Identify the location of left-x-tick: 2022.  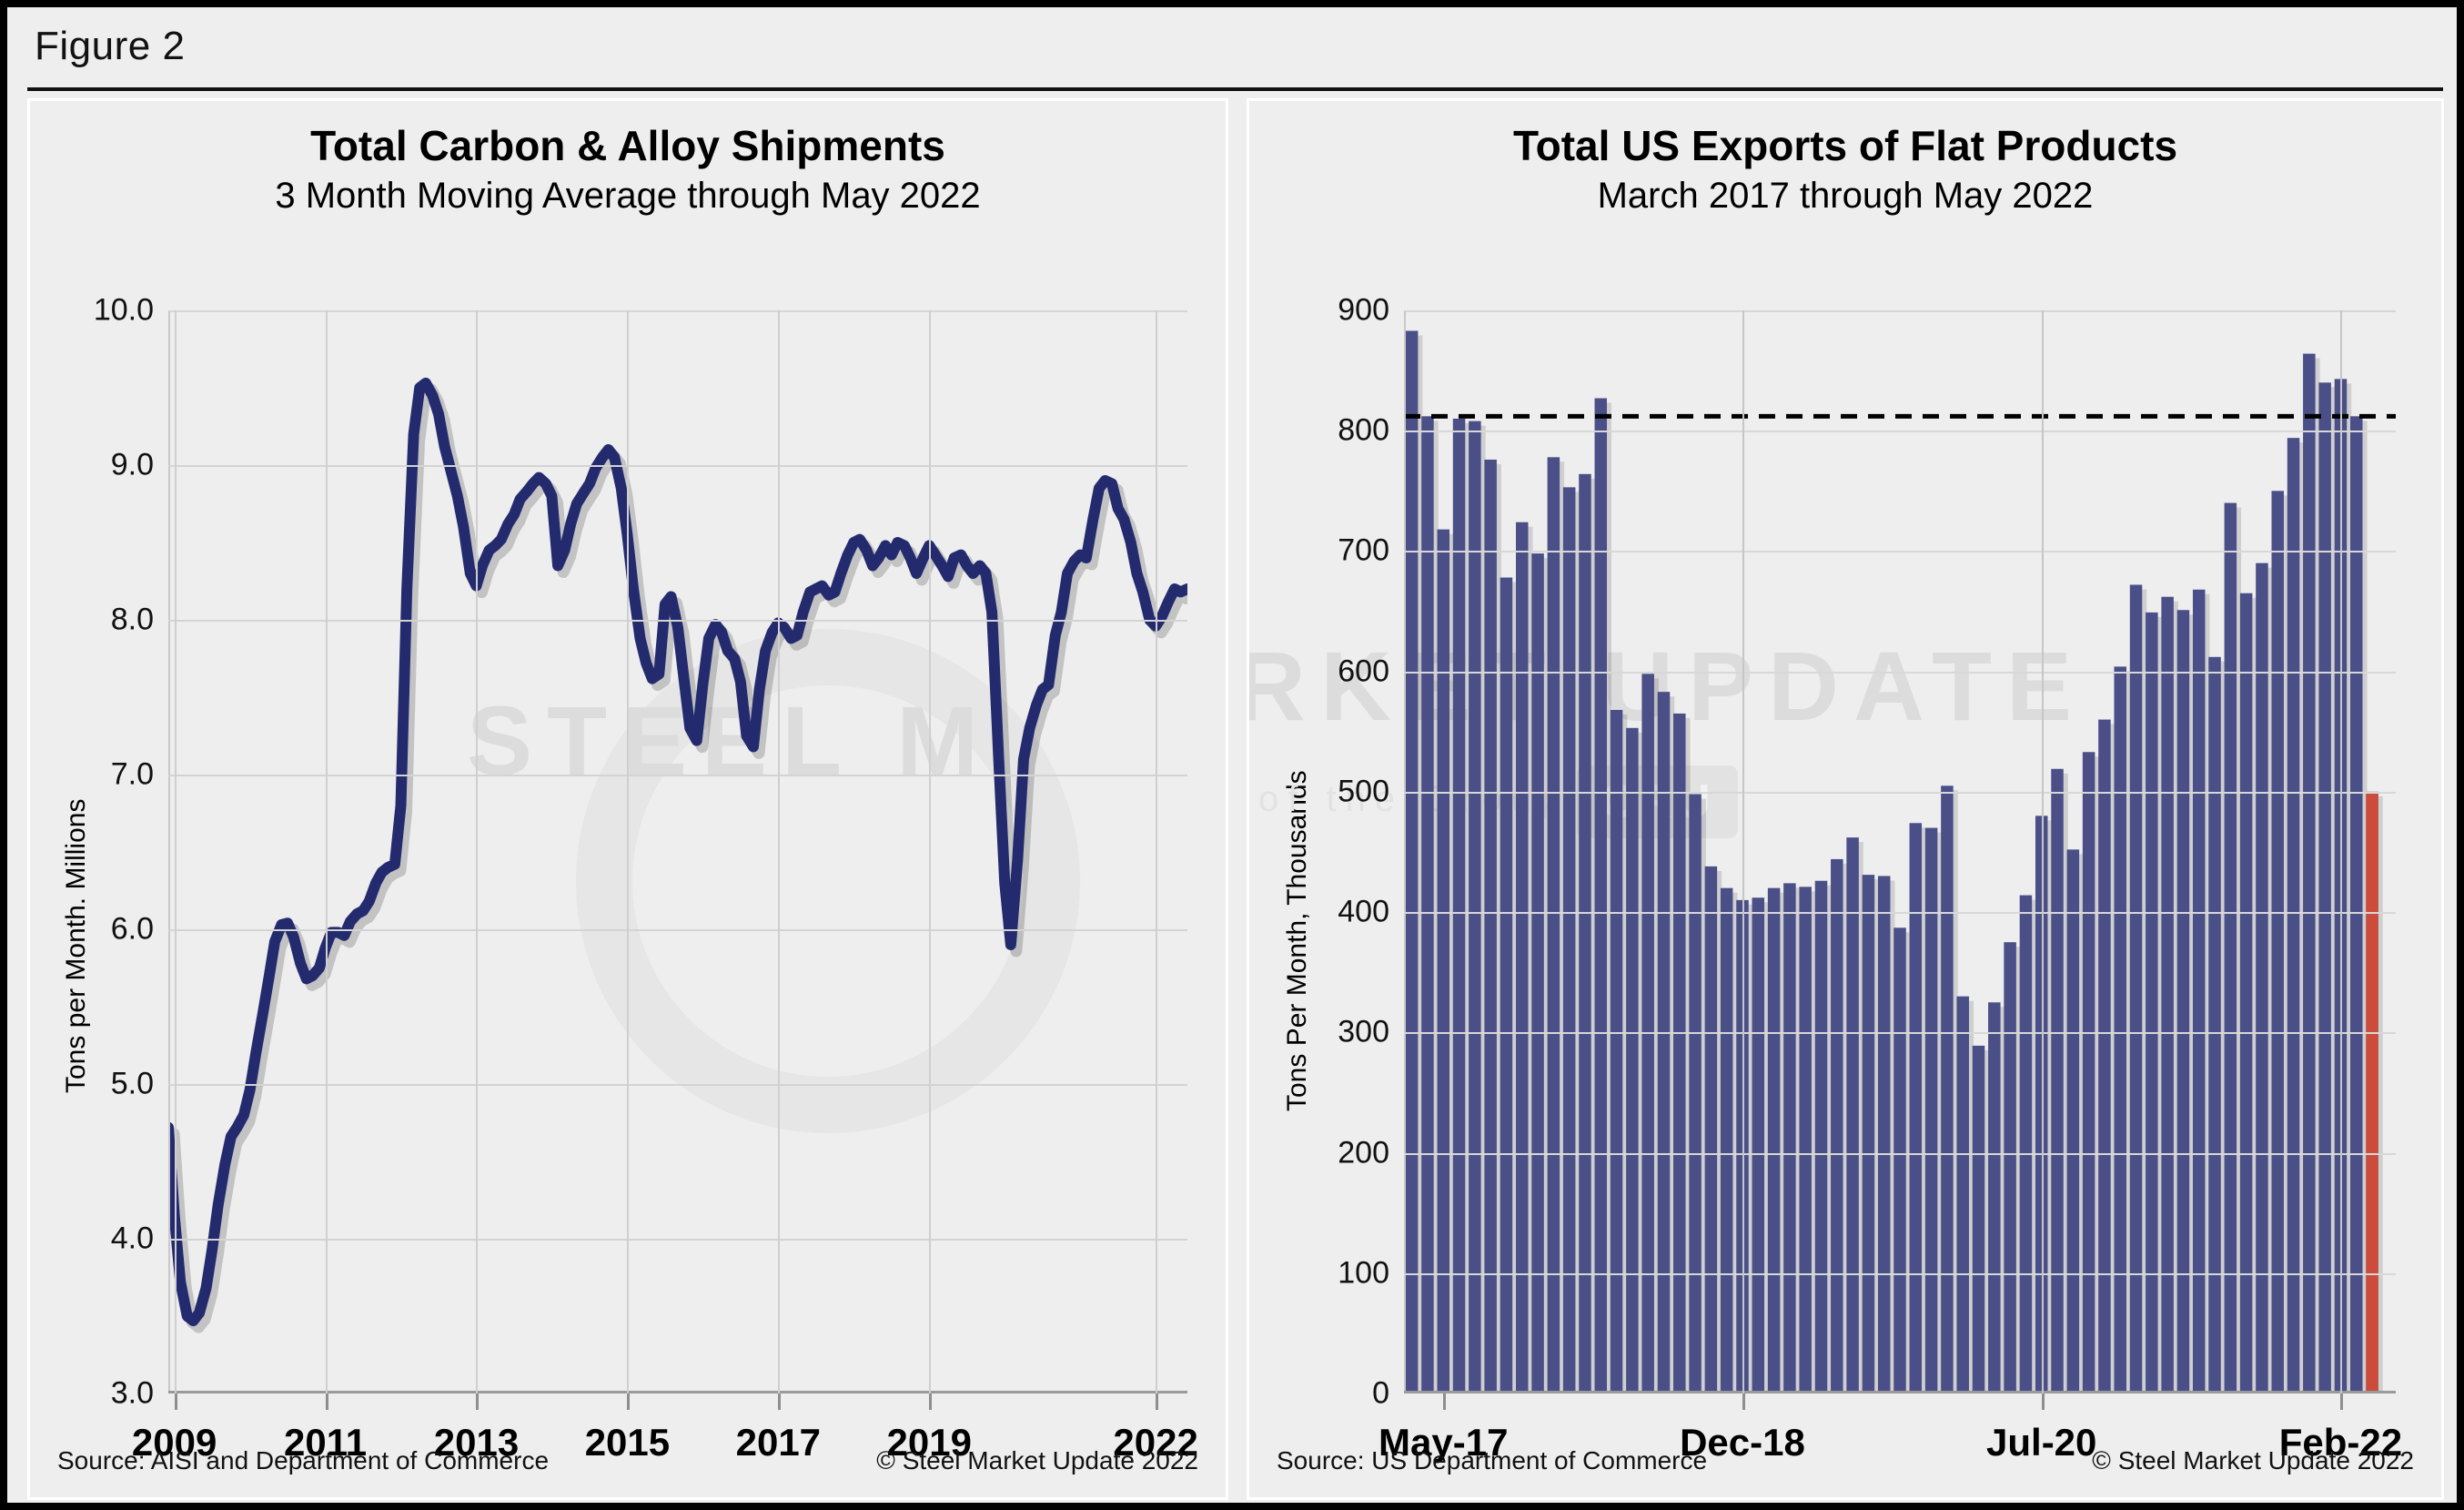
(1155, 1442).